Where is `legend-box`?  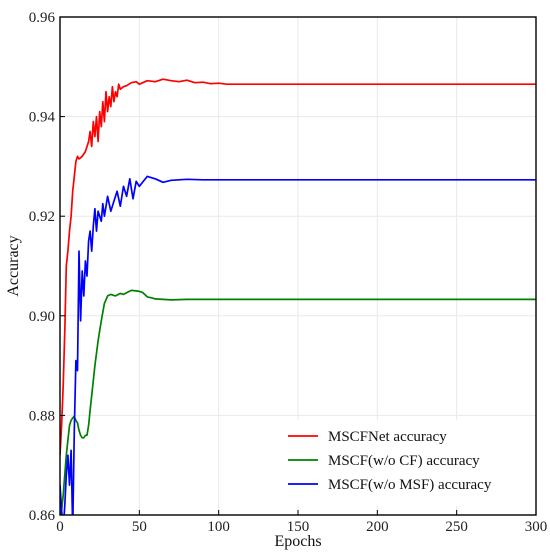 legend-box is located at coordinates (405, 463).